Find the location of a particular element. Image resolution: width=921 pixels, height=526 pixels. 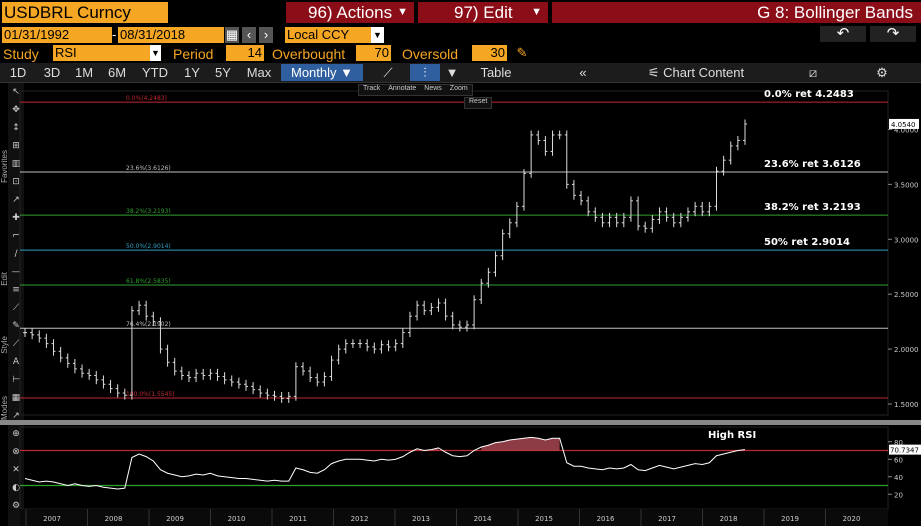

style-side-label: Style is located at coordinates (4, 345).